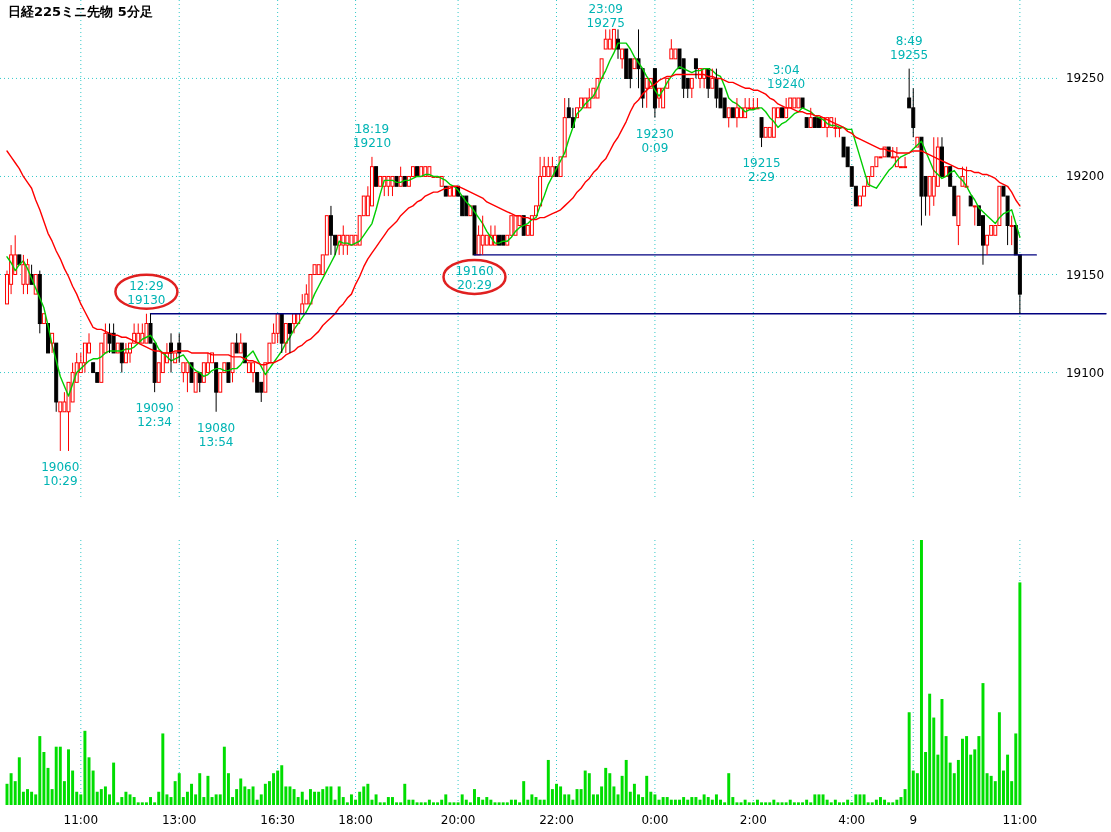 This screenshot has height=832, width=1111. What do you see at coordinates (1020, 820) in the screenshot?
I see `x-tick-label: 11:00` at bounding box center [1020, 820].